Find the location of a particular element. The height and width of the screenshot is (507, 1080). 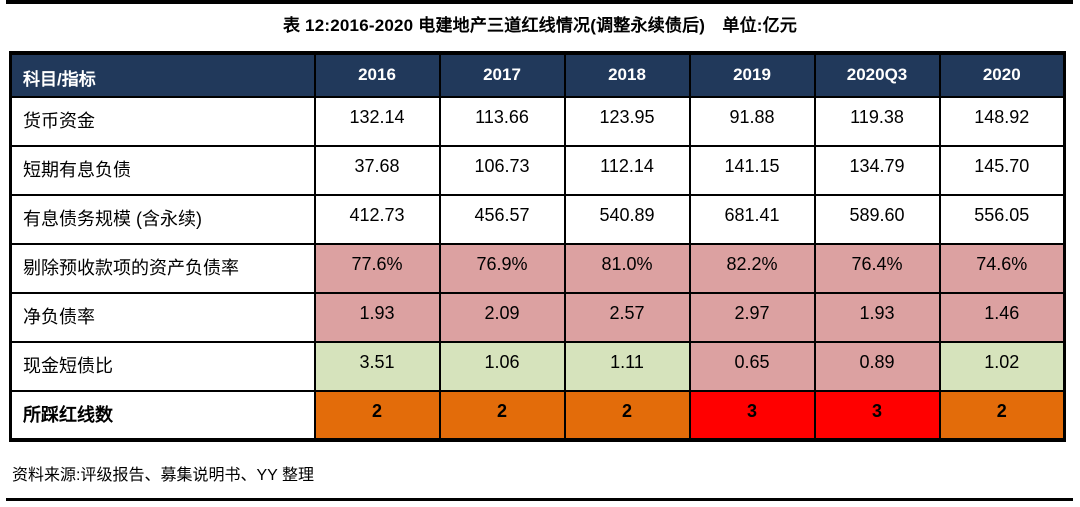

value-cell: 37.68 is located at coordinates (377, 170).